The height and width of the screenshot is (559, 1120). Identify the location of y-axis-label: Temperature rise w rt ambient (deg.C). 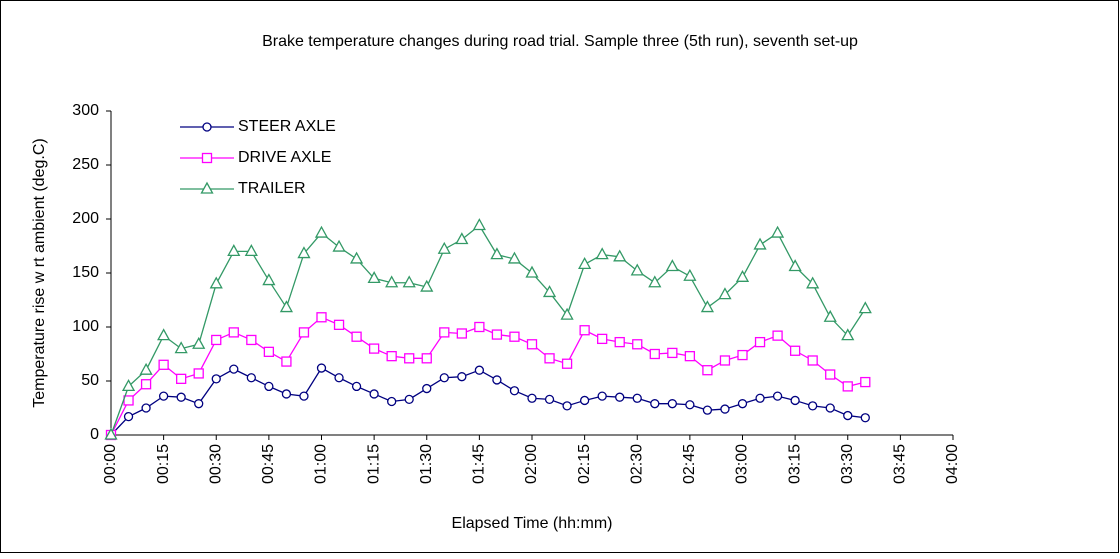
(39, 272).